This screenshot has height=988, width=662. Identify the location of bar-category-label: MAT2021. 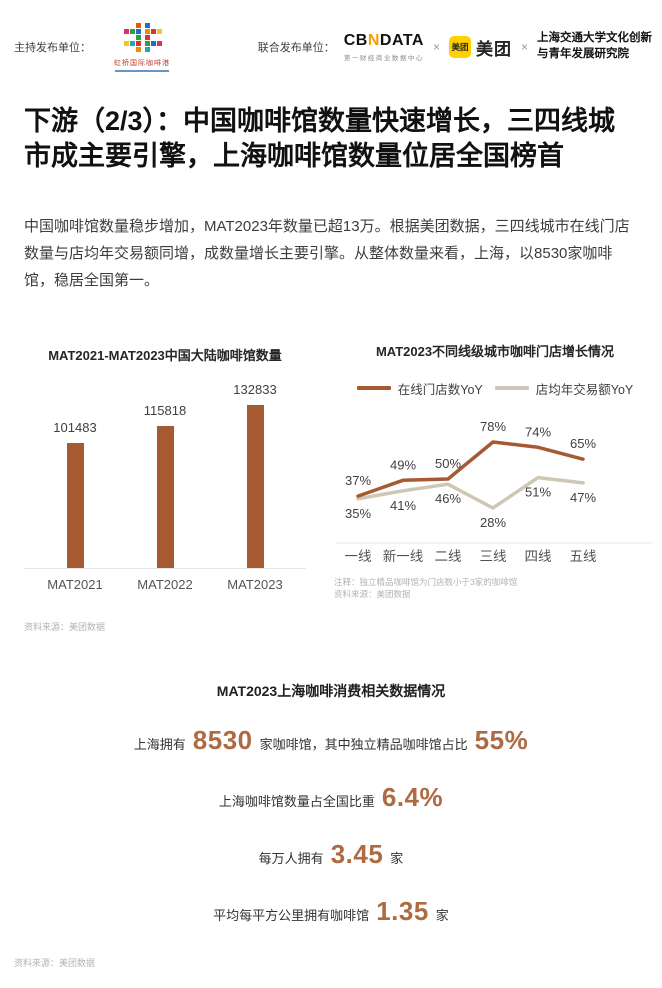
(75, 584).